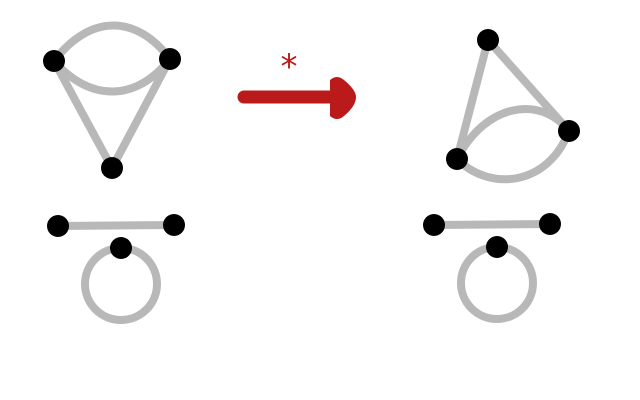  What do you see at coordinates (513, 155) in the screenshot?
I see `right-lower-arc-edge` at bounding box center [513, 155].